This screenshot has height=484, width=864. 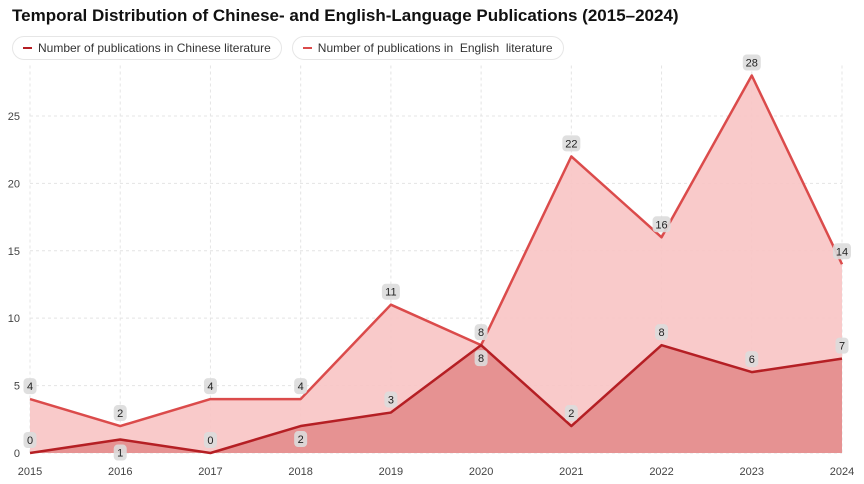 I want to click on y-tick-label: 0, so click(x=17, y=454).